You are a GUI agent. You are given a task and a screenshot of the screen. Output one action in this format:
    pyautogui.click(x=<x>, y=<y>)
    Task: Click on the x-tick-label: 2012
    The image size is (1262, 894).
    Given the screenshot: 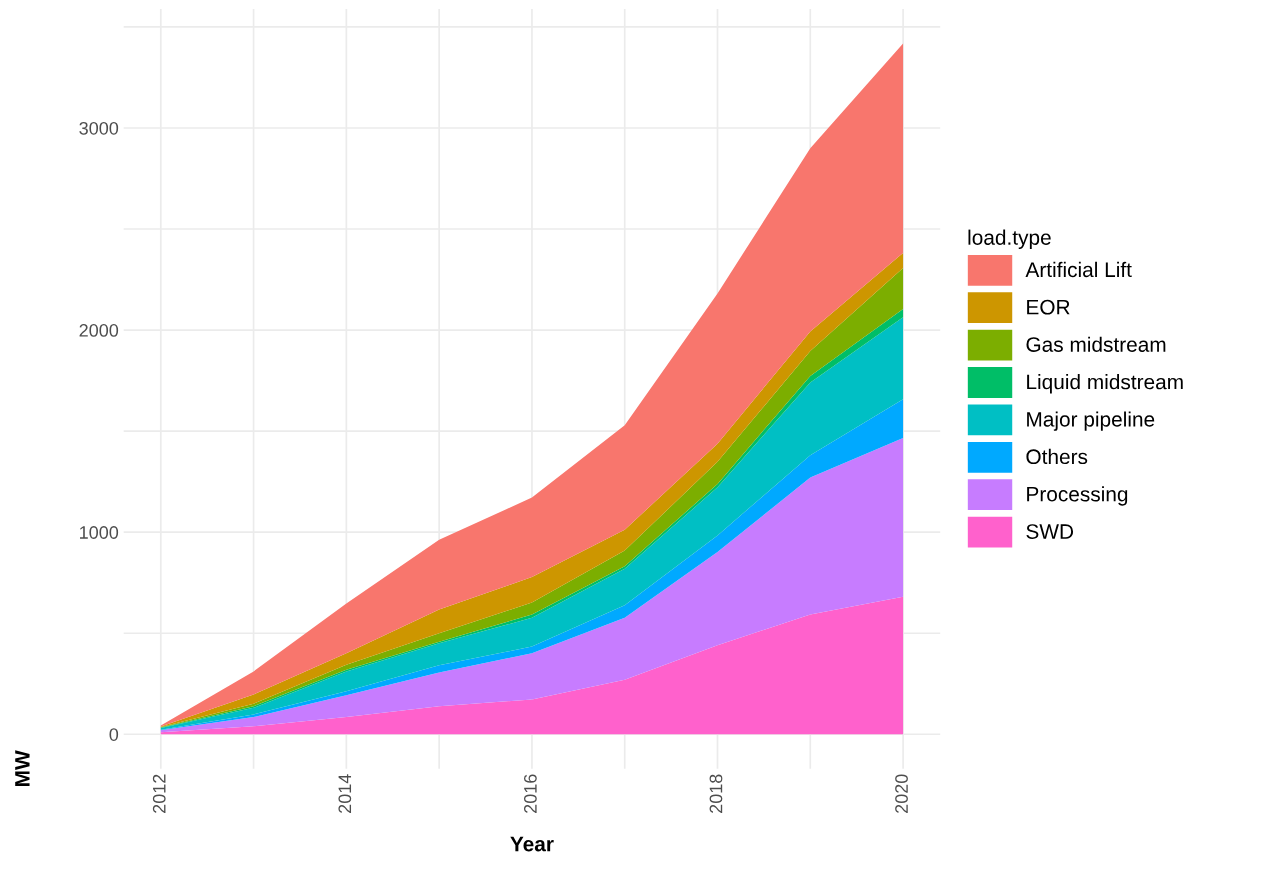 What is the action you would take?
    pyautogui.click(x=159, y=793)
    